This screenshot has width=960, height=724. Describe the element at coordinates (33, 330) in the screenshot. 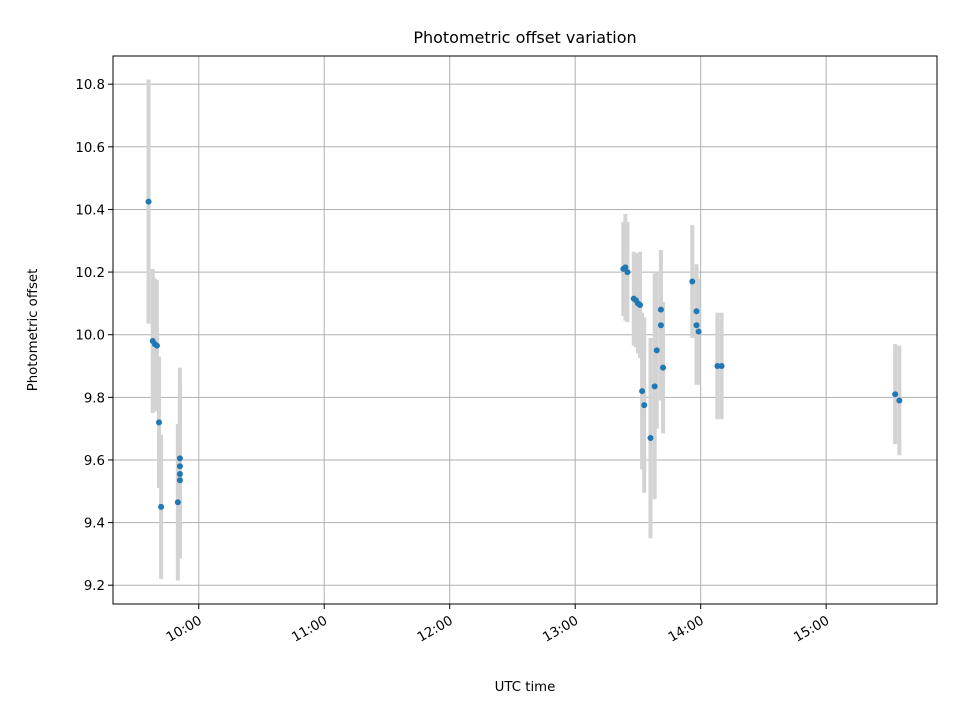

I see `y-axis-label: Photometric offset` at that location.